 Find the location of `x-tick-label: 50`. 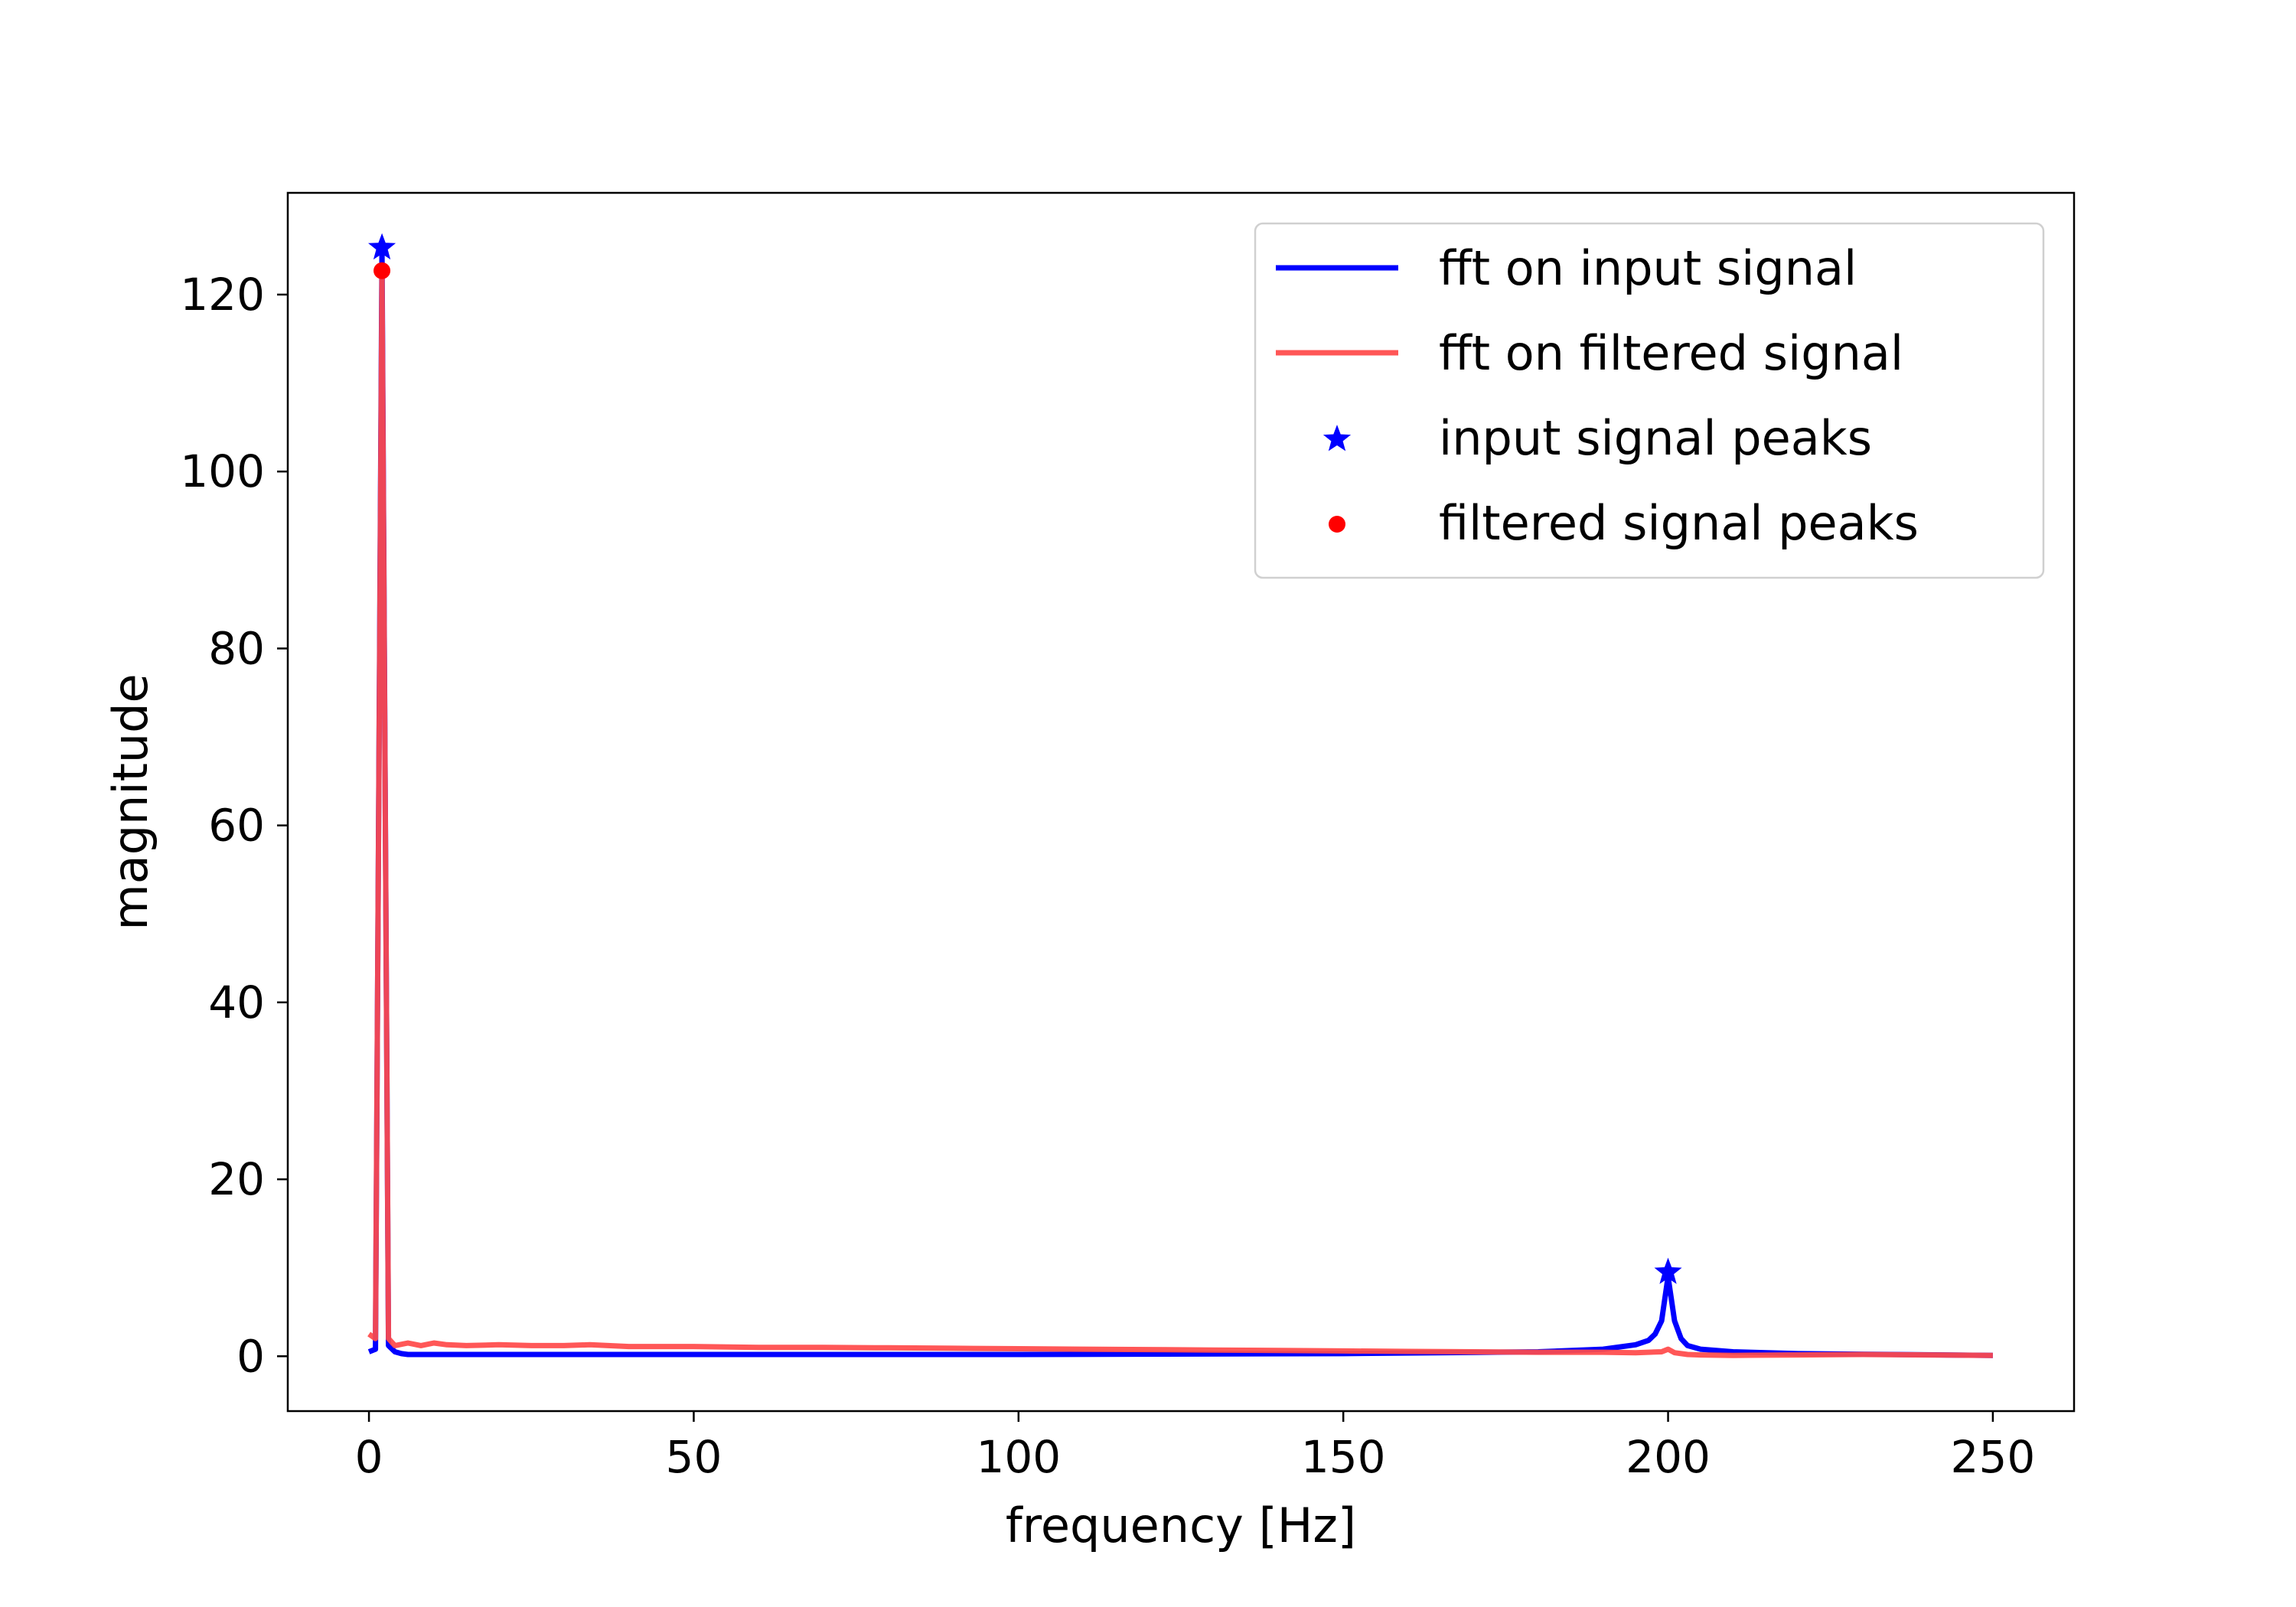

x-tick-label: 50 is located at coordinates (694, 1457).